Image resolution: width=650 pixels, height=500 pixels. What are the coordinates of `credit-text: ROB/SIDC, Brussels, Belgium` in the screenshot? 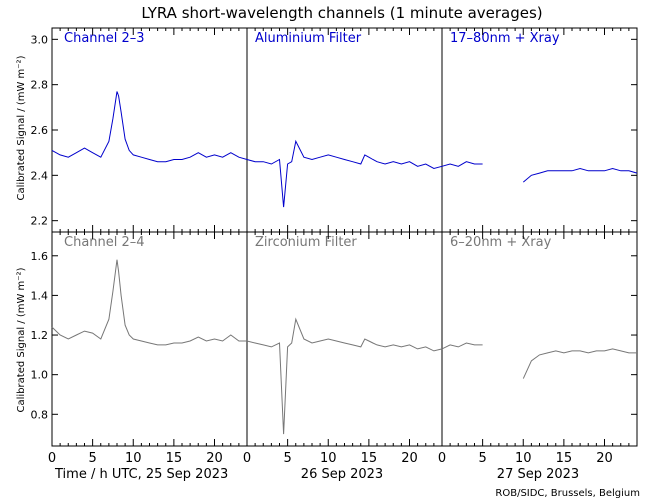 It's located at (567, 493).